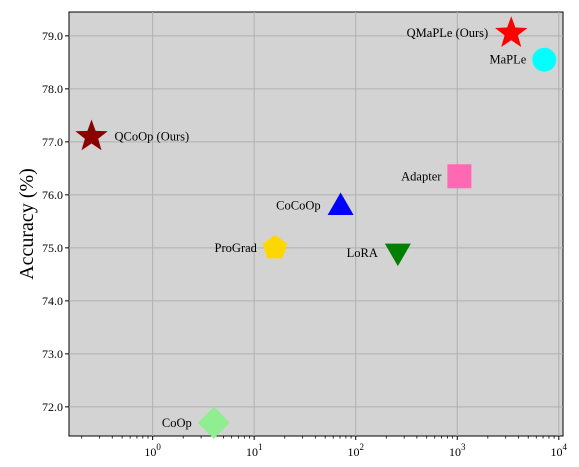 The width and height of the screenshot is (579, 467). What do you see at coordinates (507, 60) in the screenshot?
I see `label-maple: MaPLe` at bounding box center [507, 60].